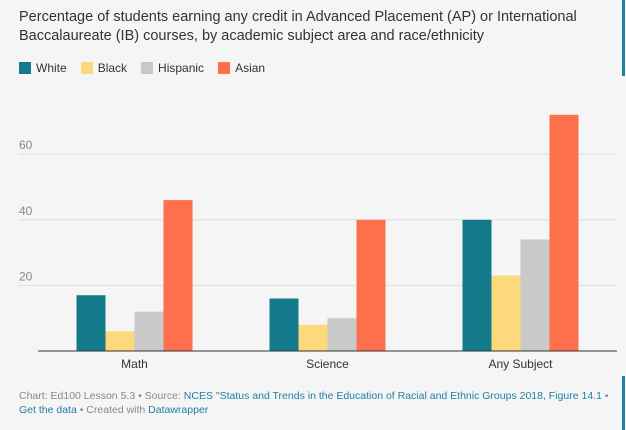 This screenshot has height=430, width=626. What do you see at coordinates (25, 68) in the screenshot?
I see `legend-swatch-white` at bounding box center [25, 68].